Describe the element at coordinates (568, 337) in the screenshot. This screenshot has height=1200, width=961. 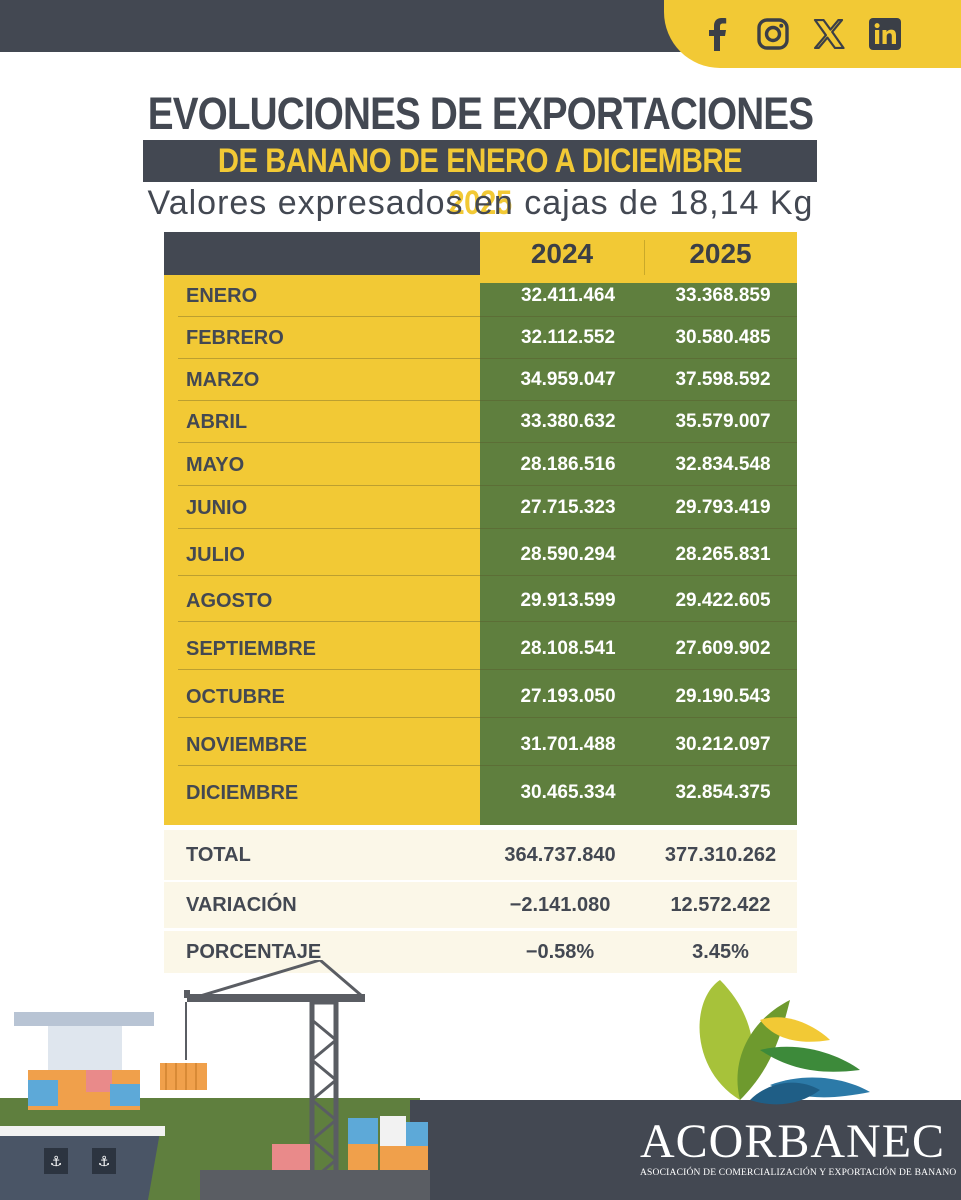
I see `value-2024: 32.112.552` at that location.